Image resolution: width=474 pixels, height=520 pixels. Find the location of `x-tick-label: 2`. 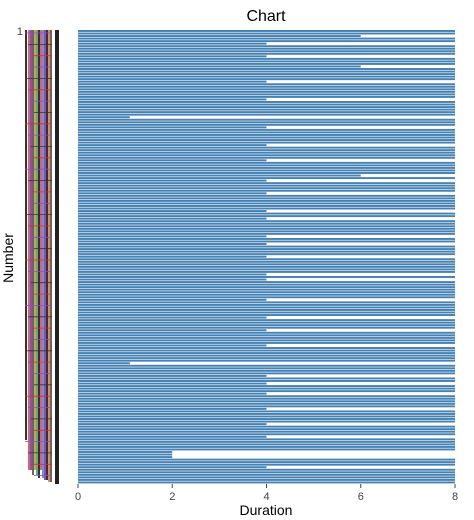

x-tick-label: 2 is located at coordinates (172, 497).